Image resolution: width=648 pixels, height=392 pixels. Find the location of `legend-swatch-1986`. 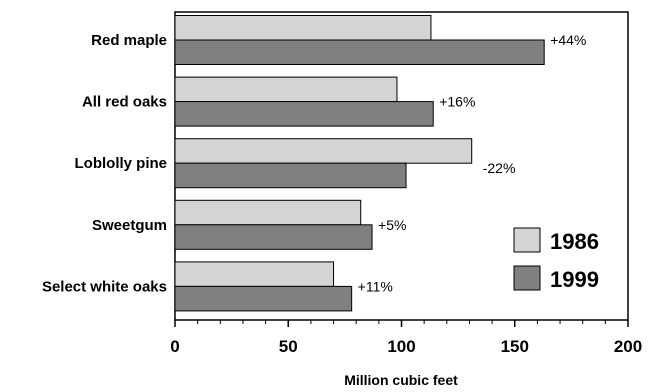

legend-swatch-1986 is located at coordinates (527, 240).